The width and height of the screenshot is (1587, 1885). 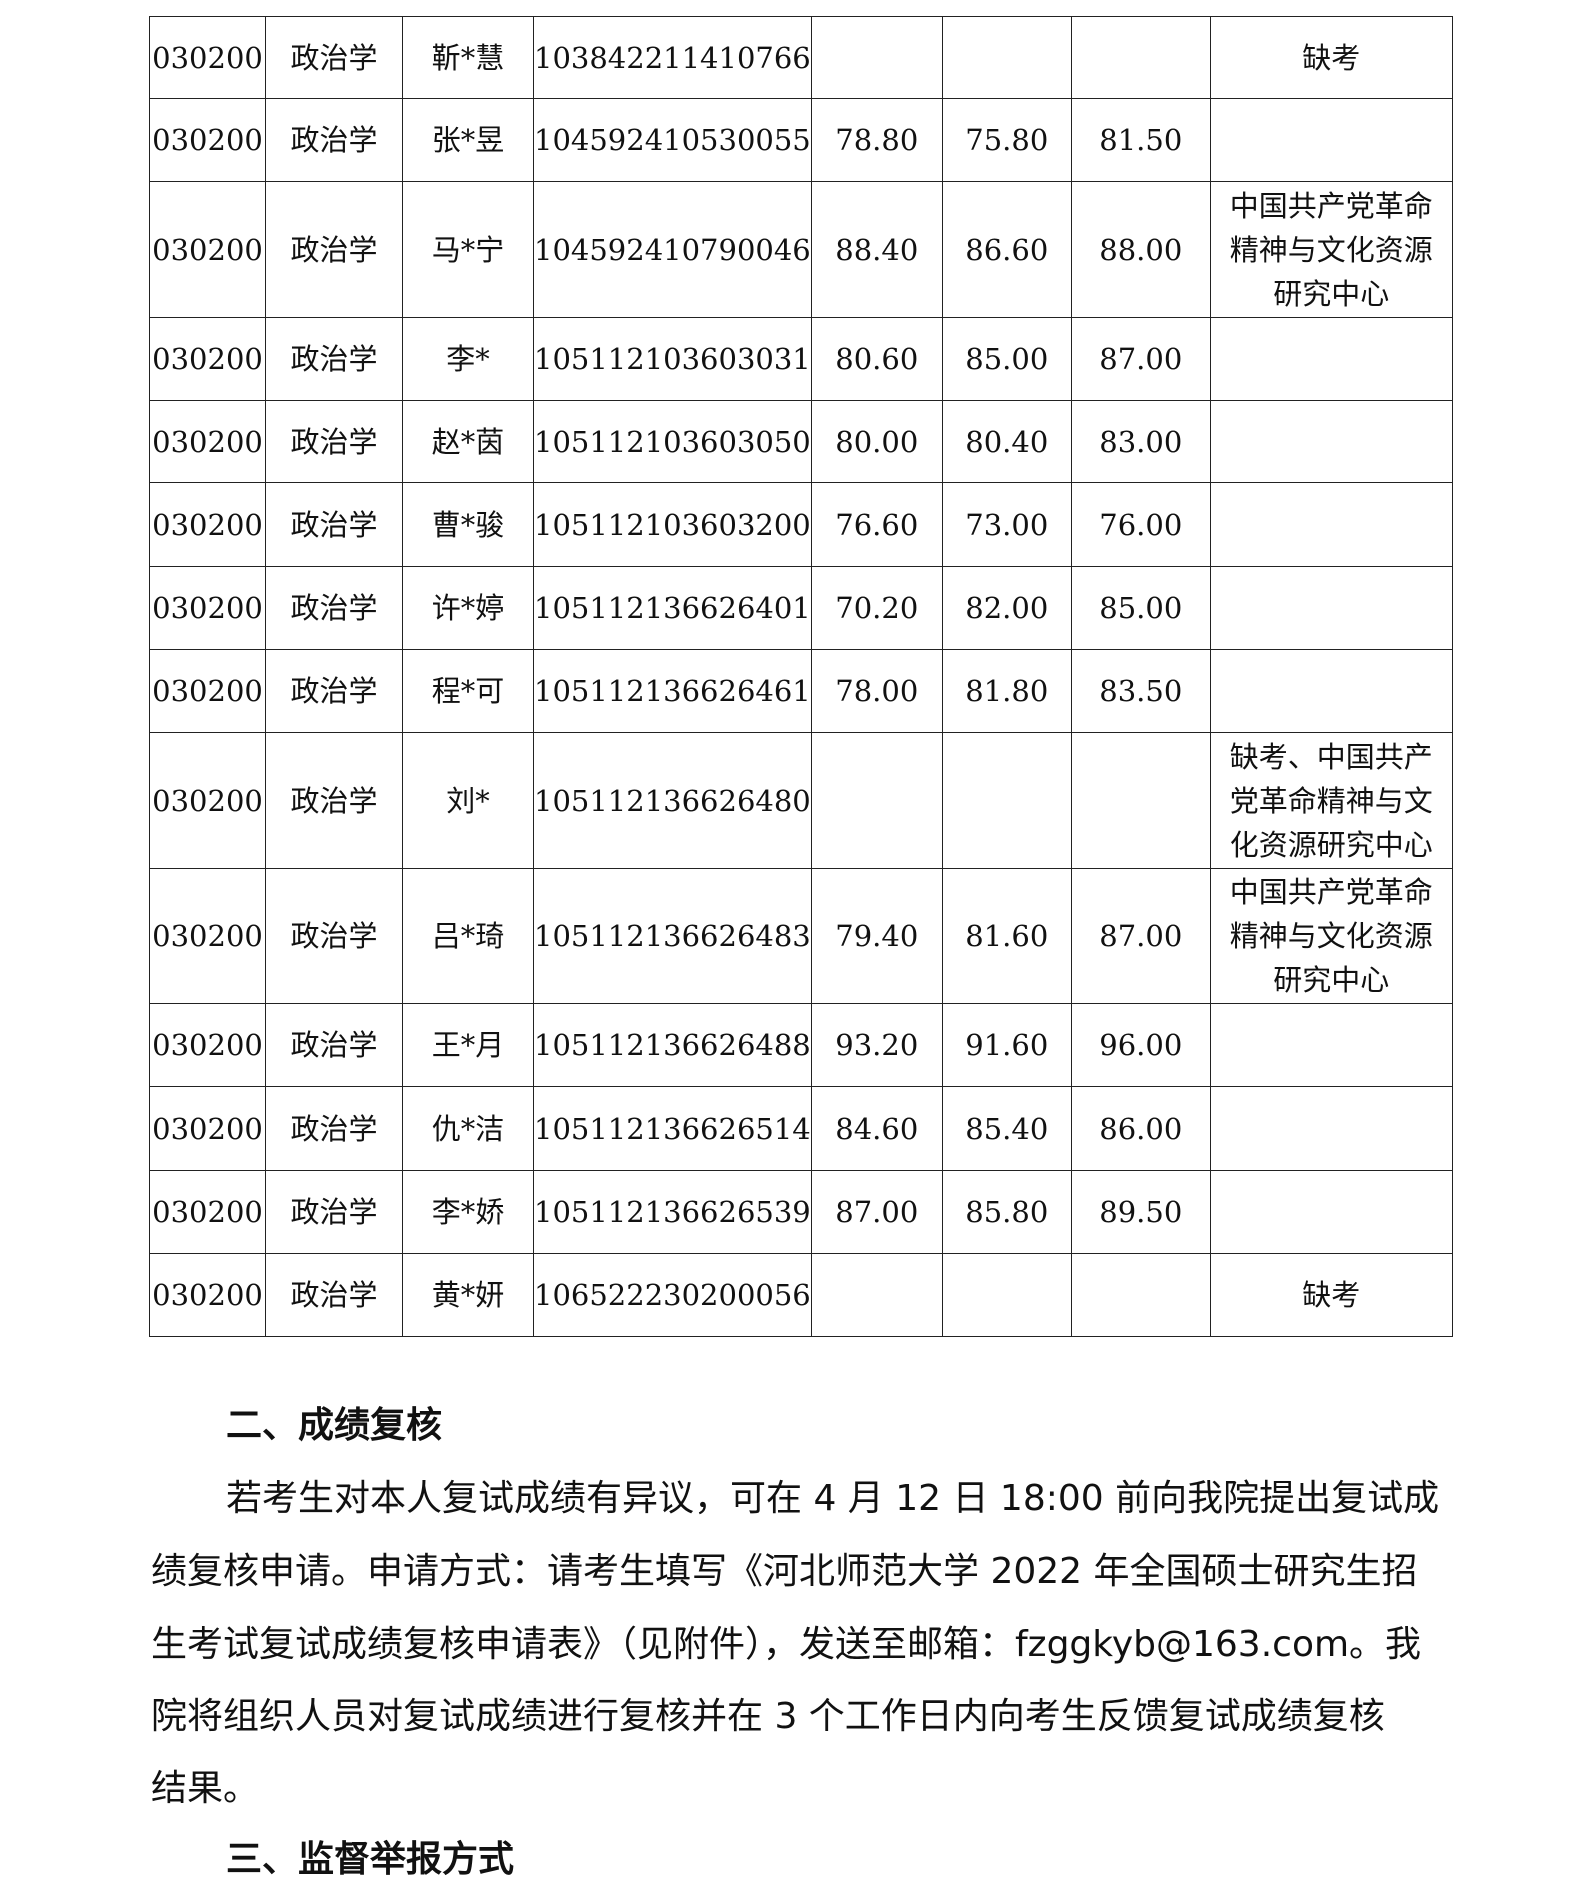 I want to click on exam-id-cell: 104592410790046, so click(x=672, y=249).